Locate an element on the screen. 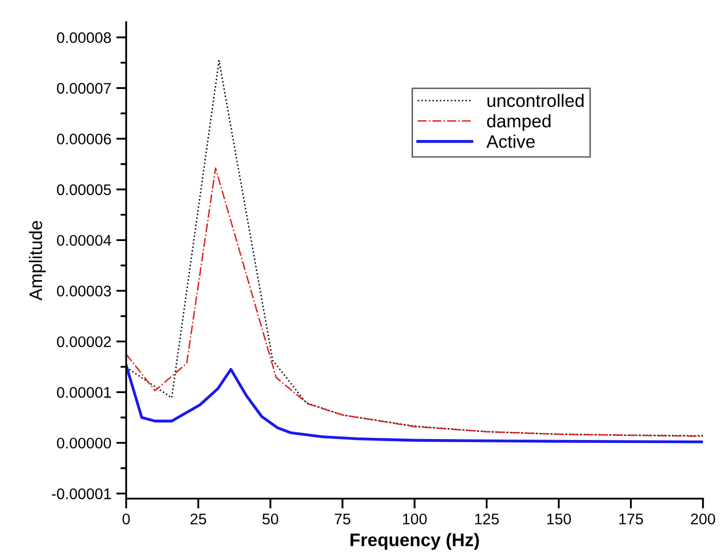 This screenshot has height=554, width=721. x-tick-label: 50 is located at coordinates (270, 519).